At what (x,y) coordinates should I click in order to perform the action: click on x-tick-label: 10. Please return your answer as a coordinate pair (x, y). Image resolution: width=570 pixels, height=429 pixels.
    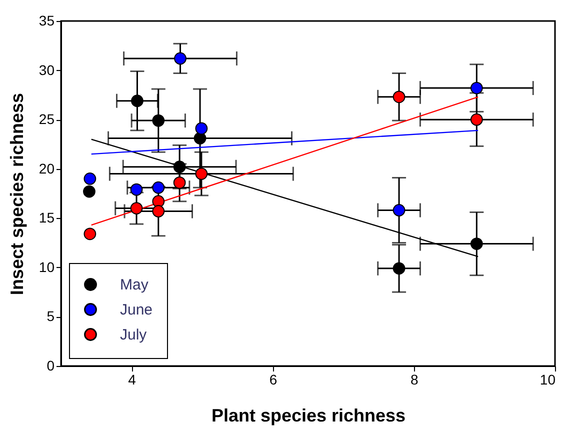
    Looking at the image, I should click on (548, 380).